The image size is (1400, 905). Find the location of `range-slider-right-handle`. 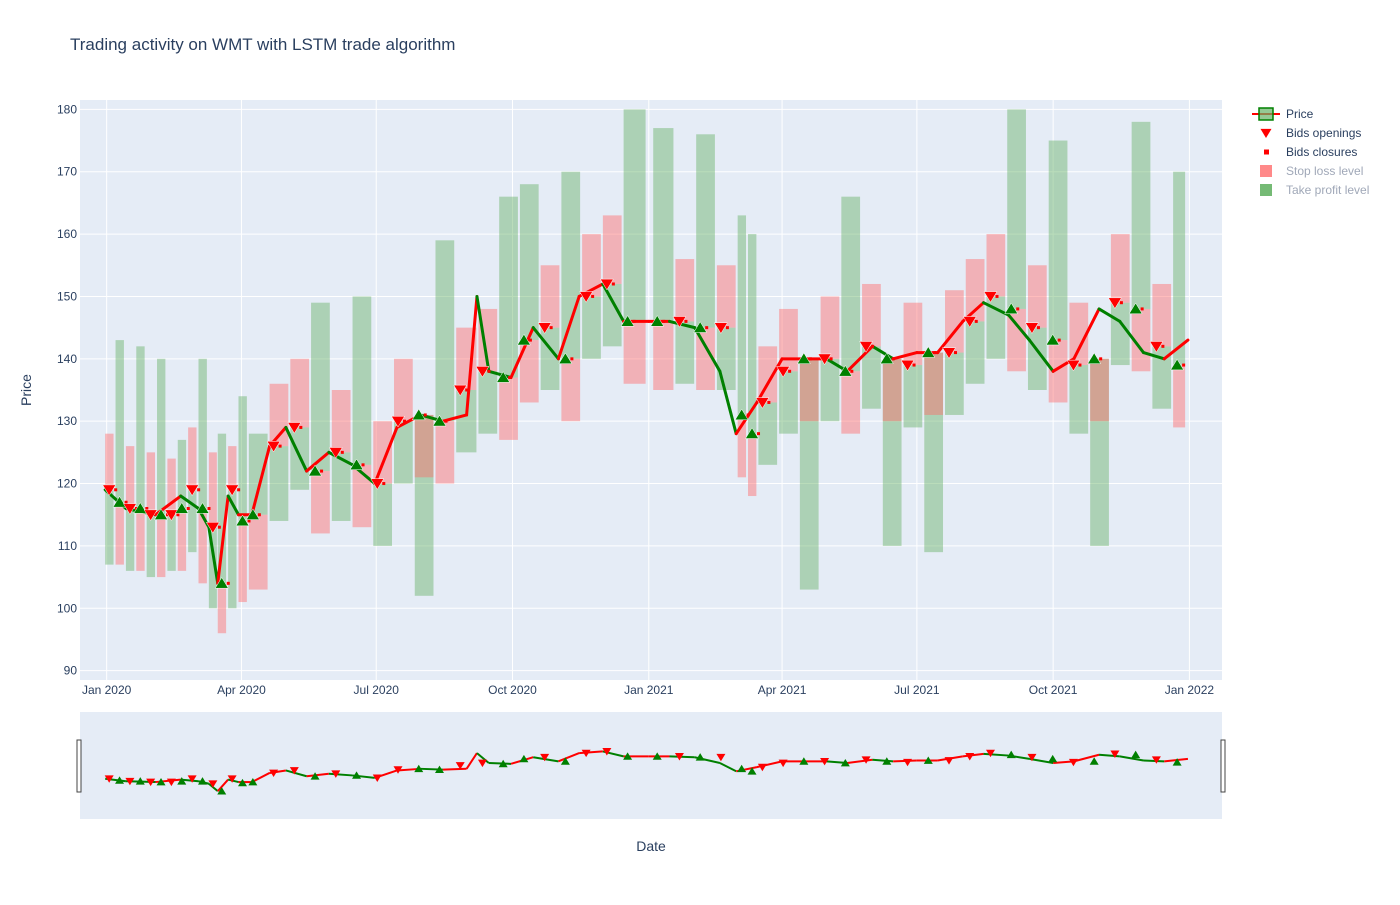

range-slider-right-handle is located at coordinates (1223, 766).